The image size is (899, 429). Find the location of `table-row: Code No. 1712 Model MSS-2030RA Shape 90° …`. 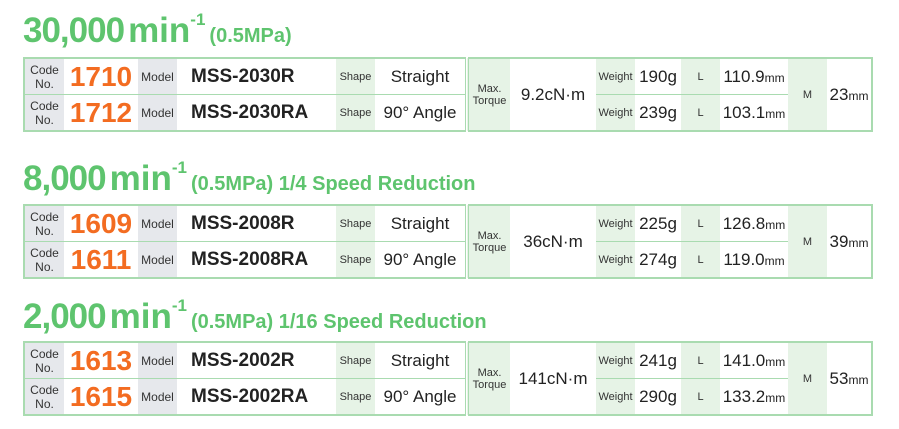

table-row: Code No. 1712 Model MSS-2030RA Shape 90° … is located at coordinates (448, 112).